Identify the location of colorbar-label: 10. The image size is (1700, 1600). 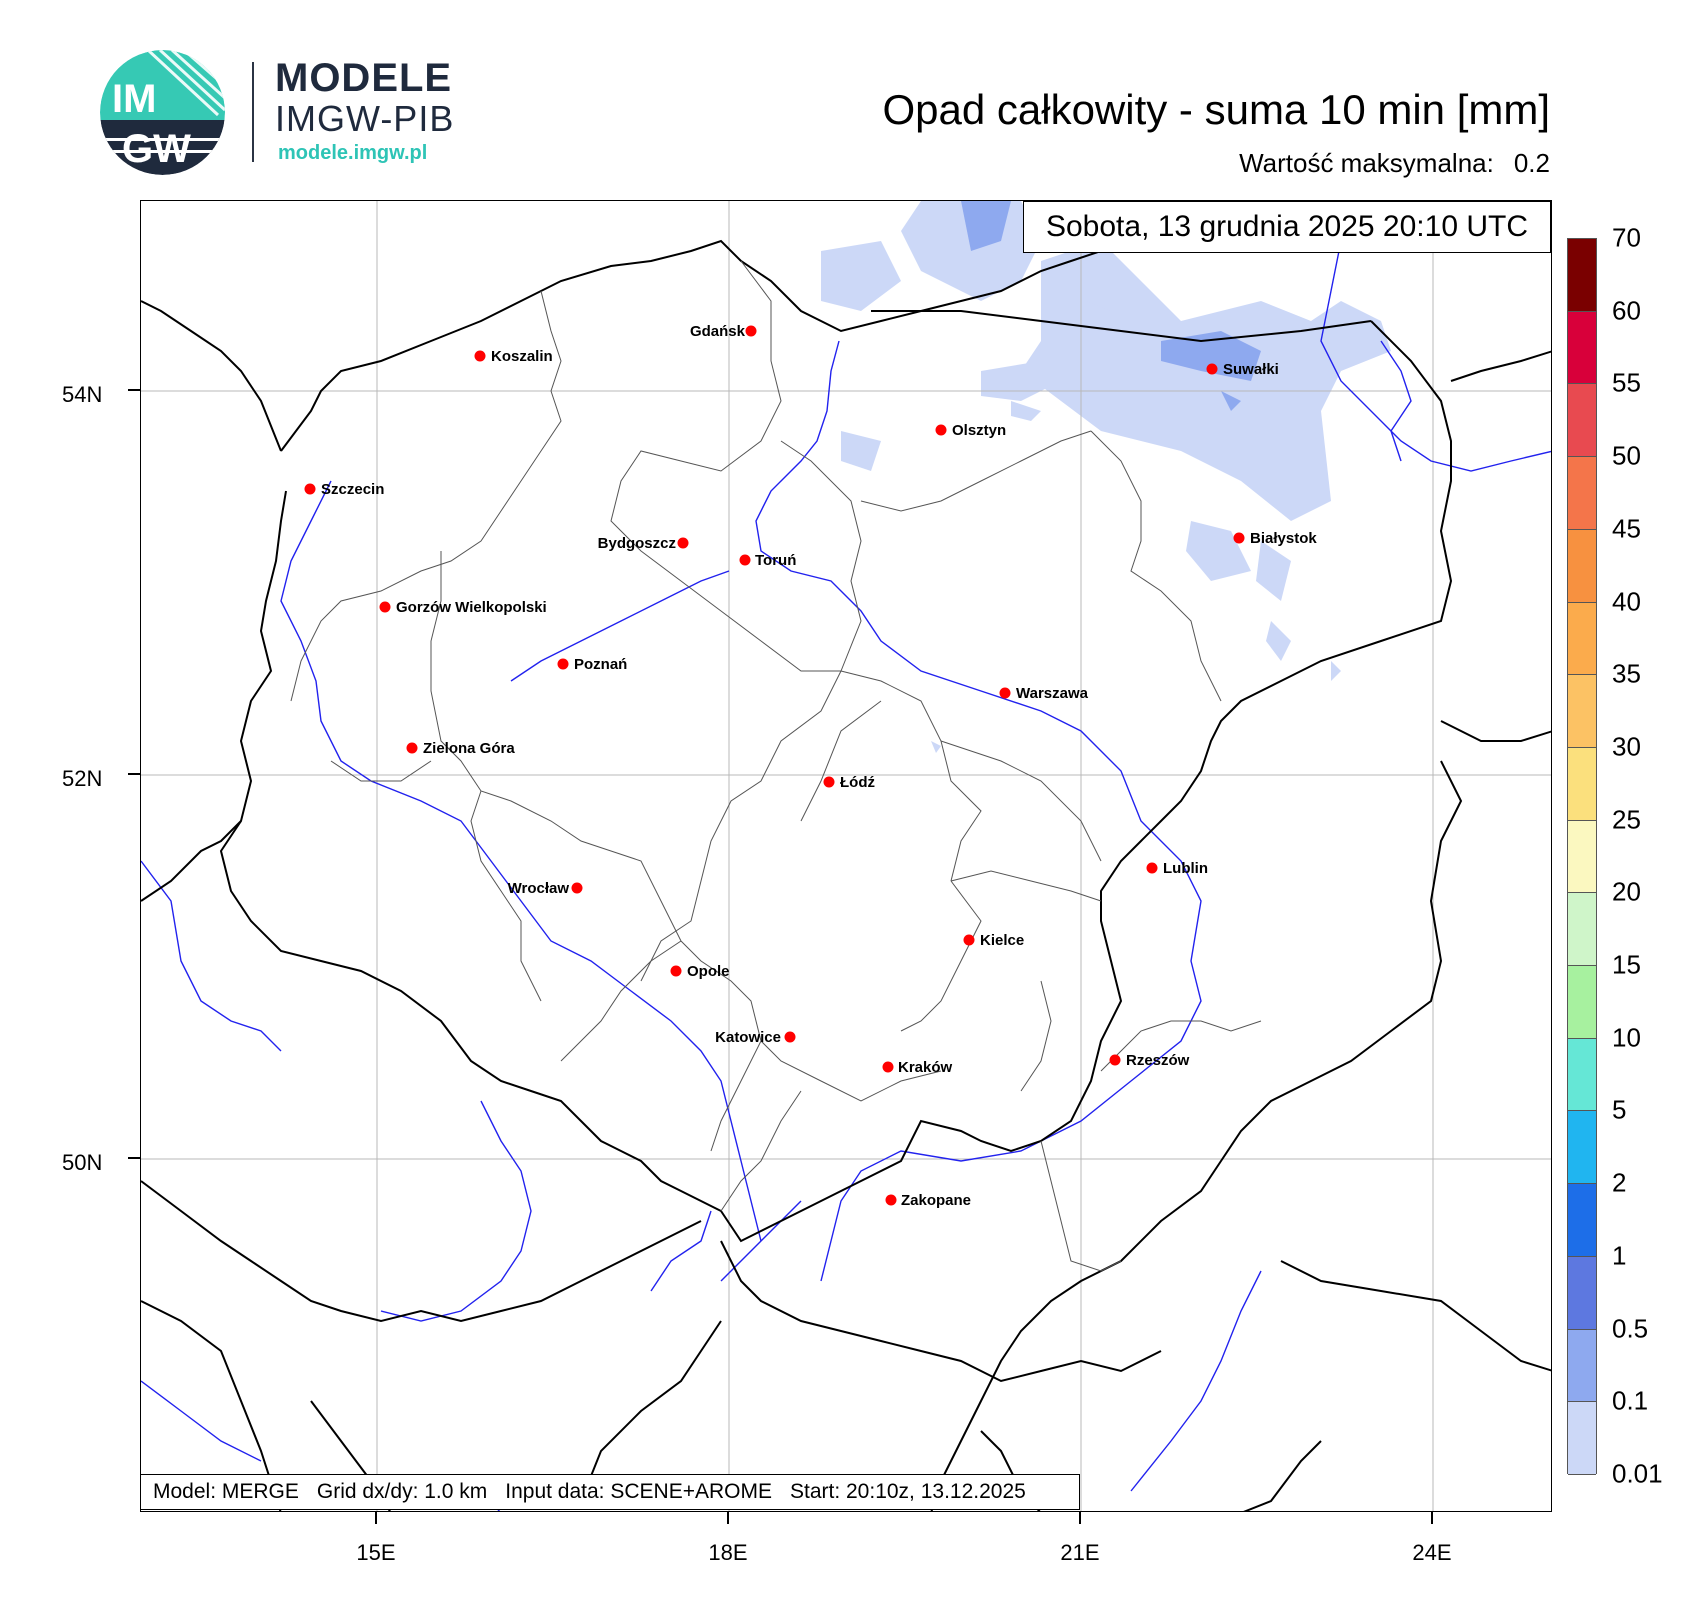
(1626, 1037).